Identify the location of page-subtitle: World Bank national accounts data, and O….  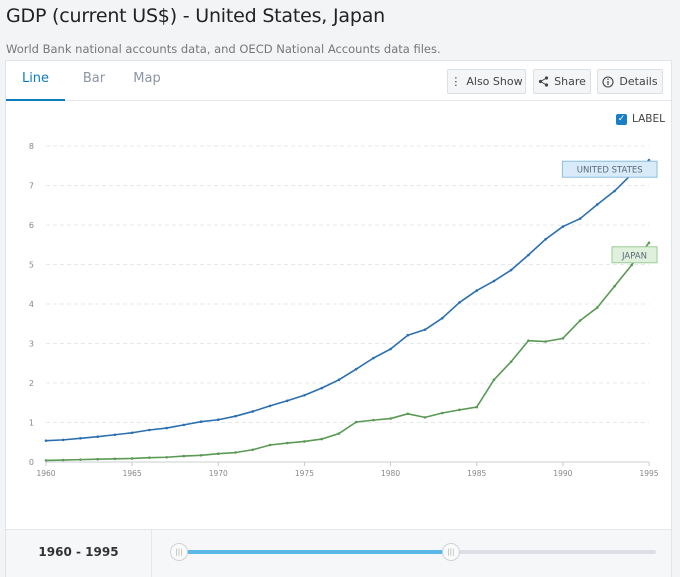
(223, 49).